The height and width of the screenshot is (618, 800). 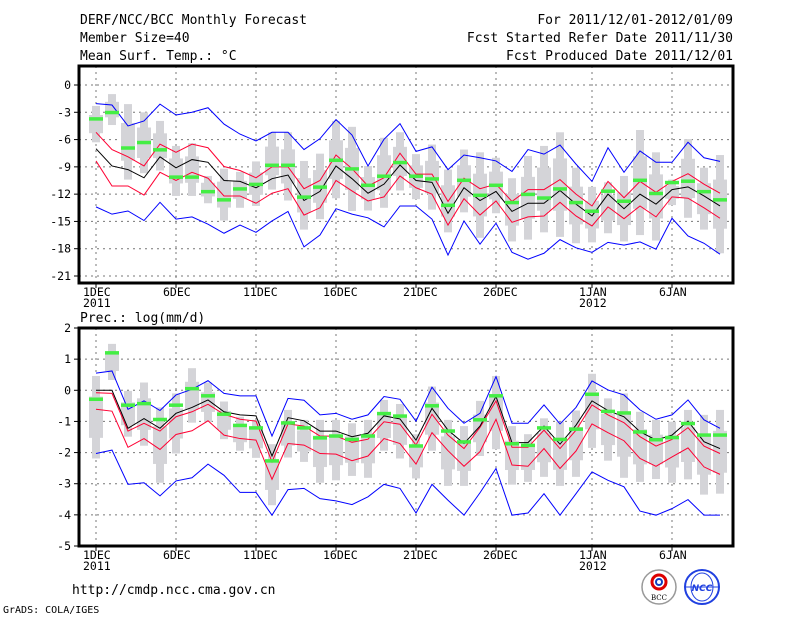 I want to click on y-tick-label: -2, so click(x=64, y=453).